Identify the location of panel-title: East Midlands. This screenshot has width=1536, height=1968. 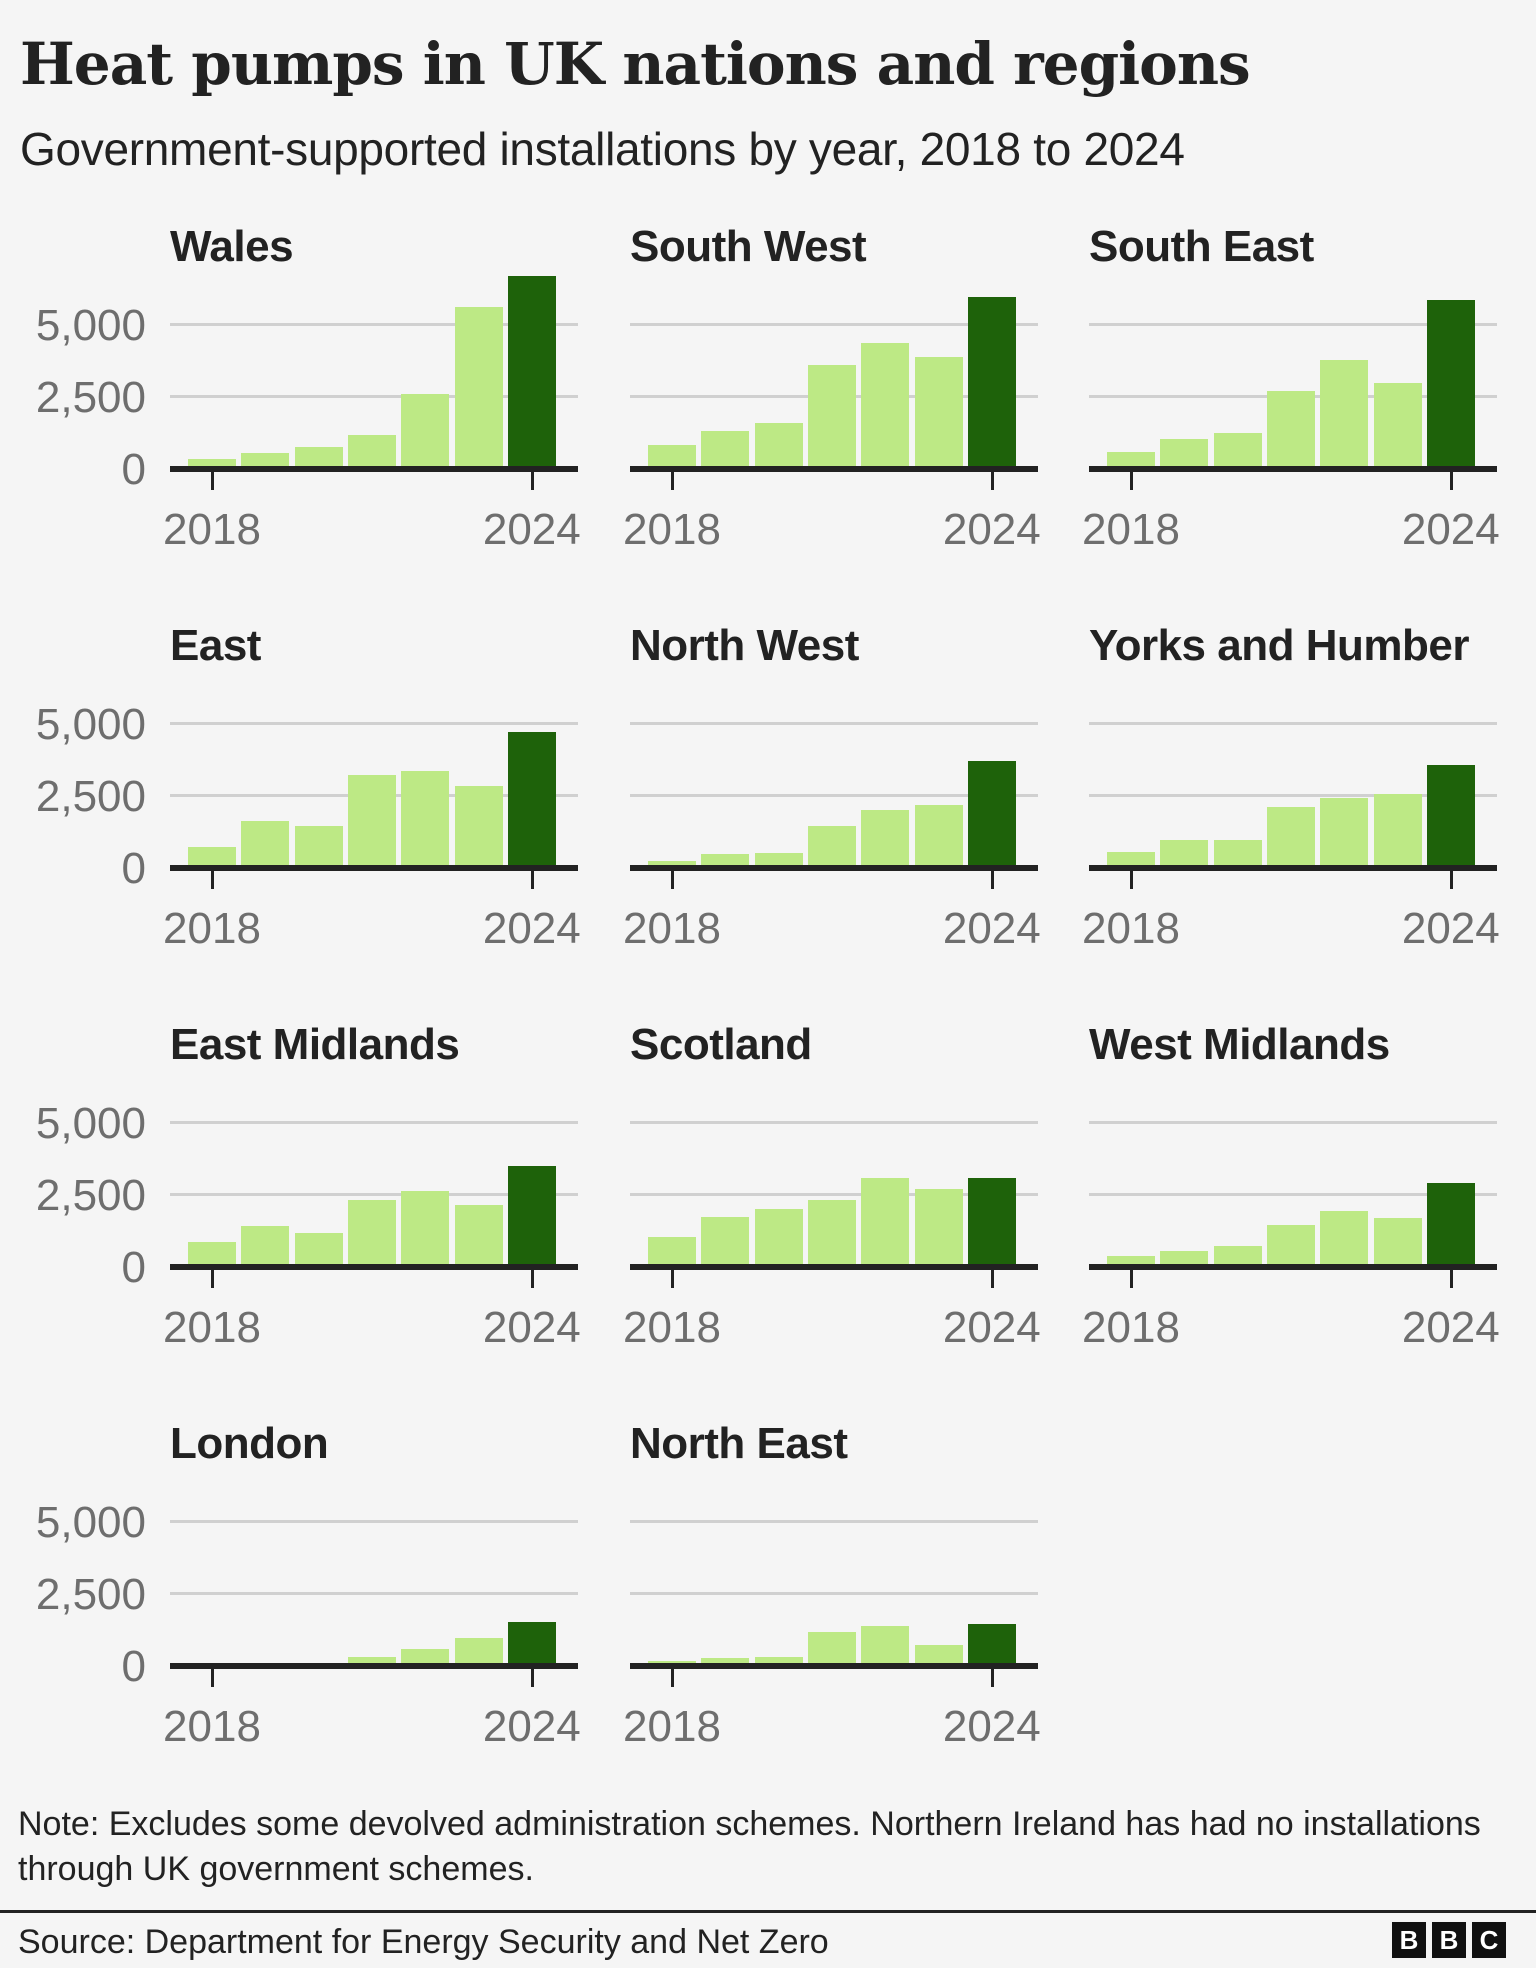
(315, 1044).